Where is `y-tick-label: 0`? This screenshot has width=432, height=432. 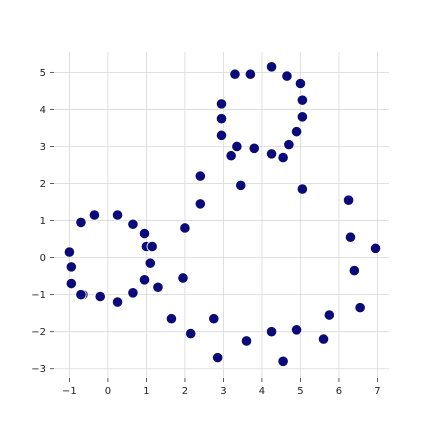
y-tick-label: 0 is located at coordinates (43, 258).